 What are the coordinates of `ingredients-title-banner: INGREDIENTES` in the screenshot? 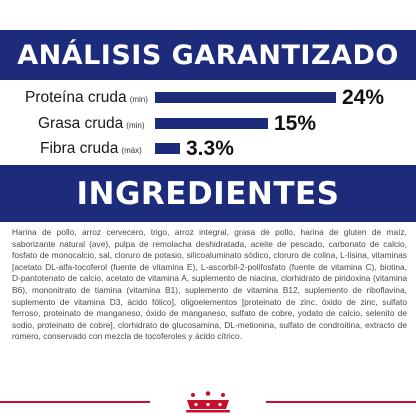 It's located at (208, 193).